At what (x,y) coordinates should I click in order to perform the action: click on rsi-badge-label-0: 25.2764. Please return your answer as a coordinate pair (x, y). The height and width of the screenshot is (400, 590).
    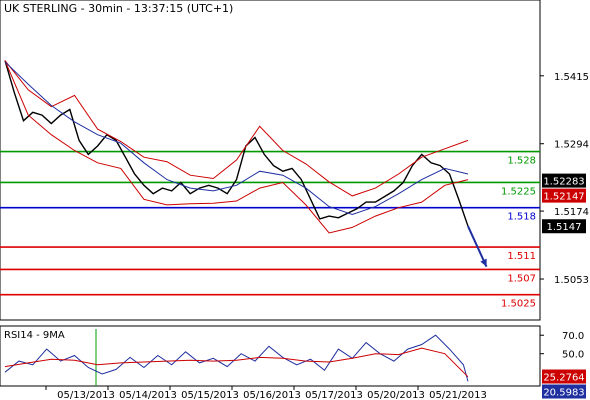
    Looking at the image, I should click on (563, 378).